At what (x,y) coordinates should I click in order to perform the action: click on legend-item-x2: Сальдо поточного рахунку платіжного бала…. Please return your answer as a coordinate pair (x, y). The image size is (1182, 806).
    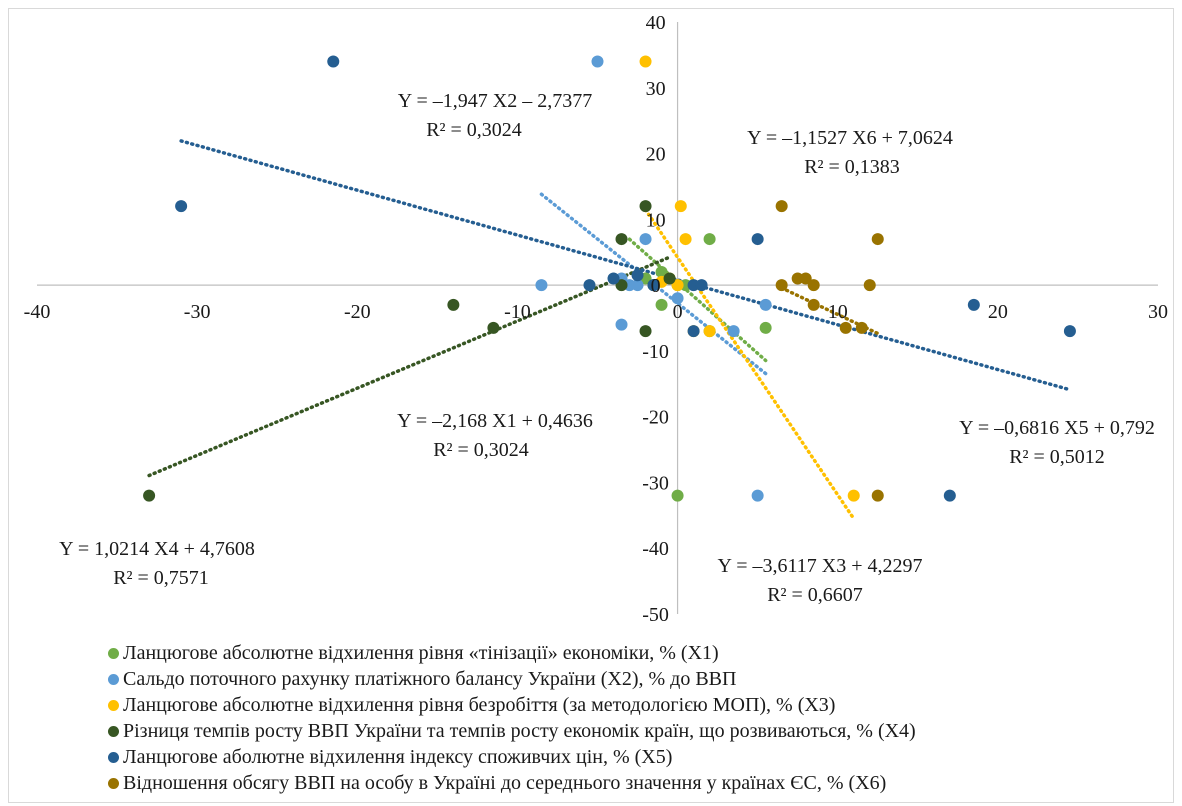
    Looking at the image, I should click on (638, 679).